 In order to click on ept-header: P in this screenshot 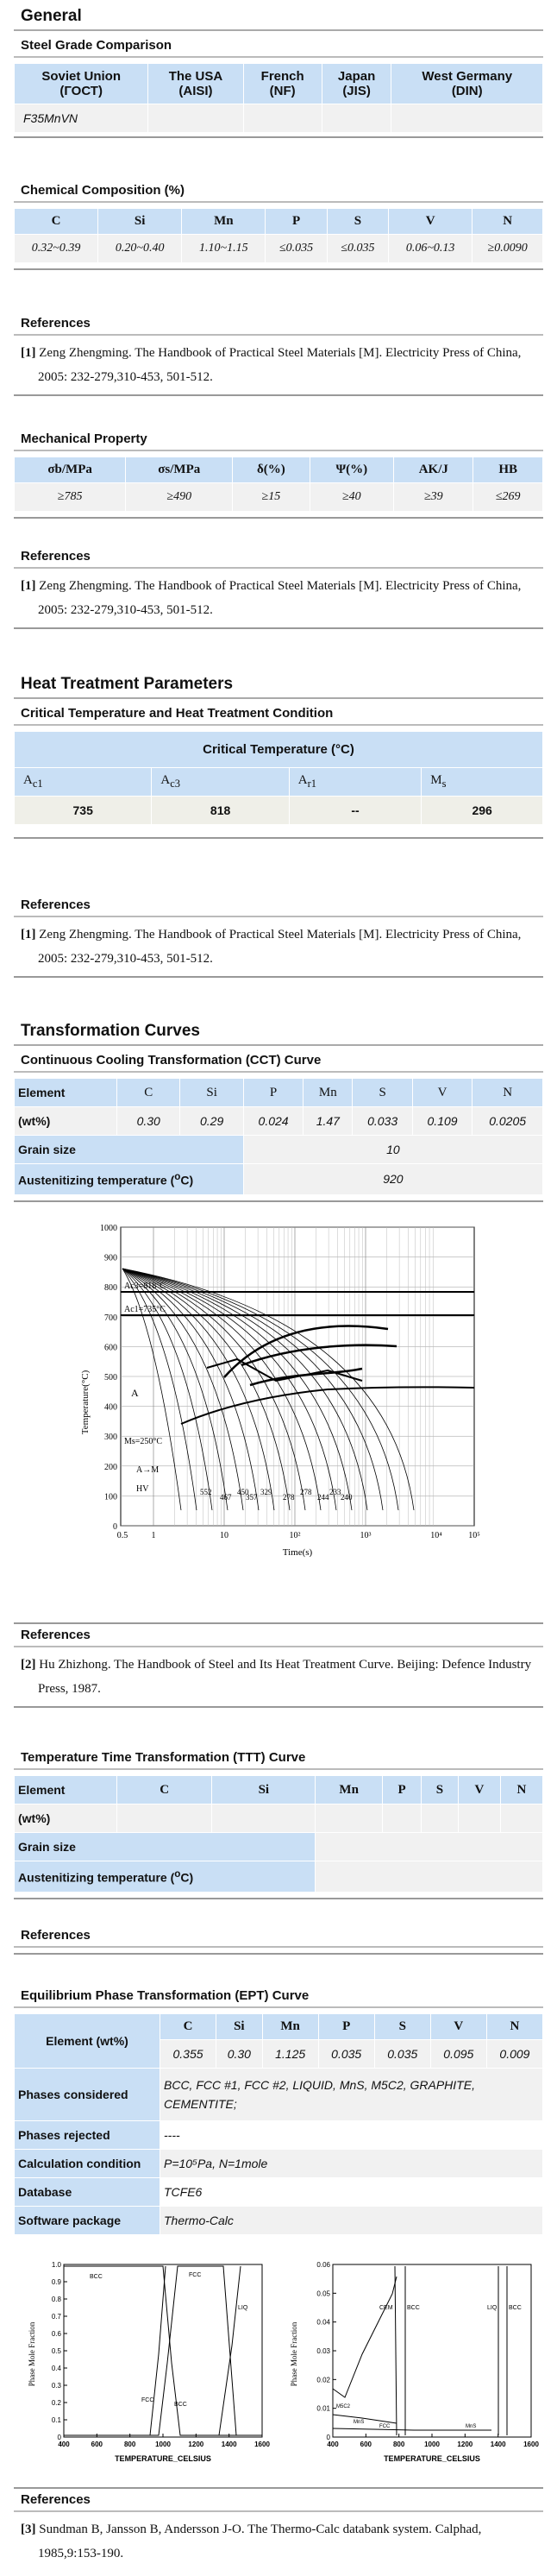, I will do `click(346, 2026)`.